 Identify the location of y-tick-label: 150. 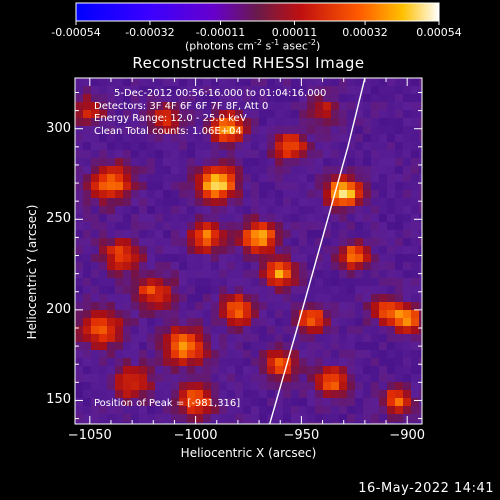
(58, 400).